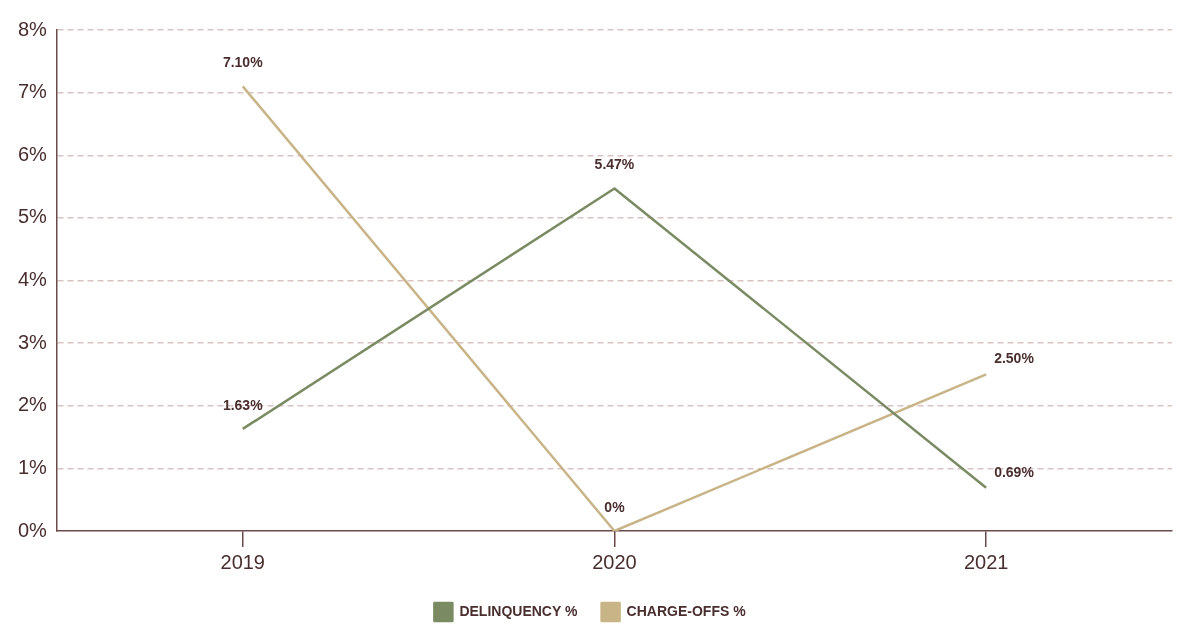 The height and width of the screenshot is (639, 1184). Describe the element at coordinates (615, 506) in the screenshot. I see `data-label: 0%` at that location.